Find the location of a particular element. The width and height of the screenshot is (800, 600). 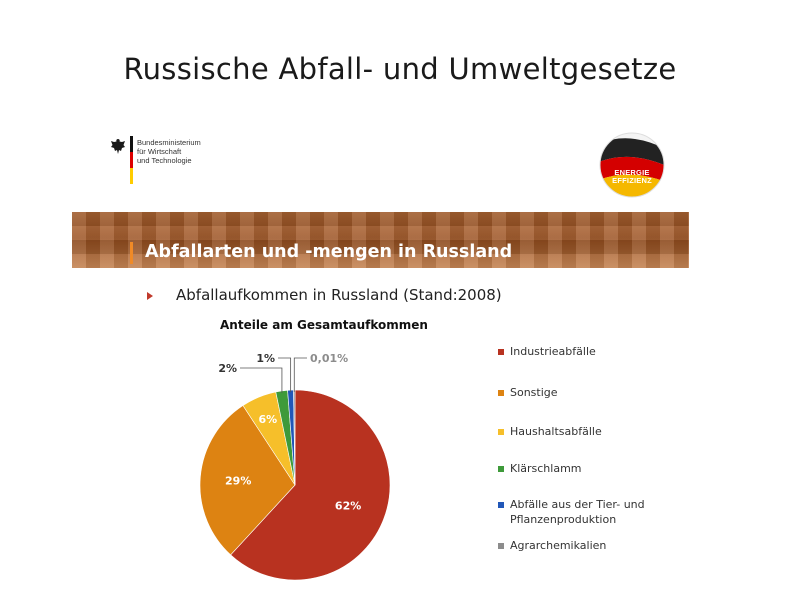

pie-slice-label: 29% is located at coordinates (238, 480).